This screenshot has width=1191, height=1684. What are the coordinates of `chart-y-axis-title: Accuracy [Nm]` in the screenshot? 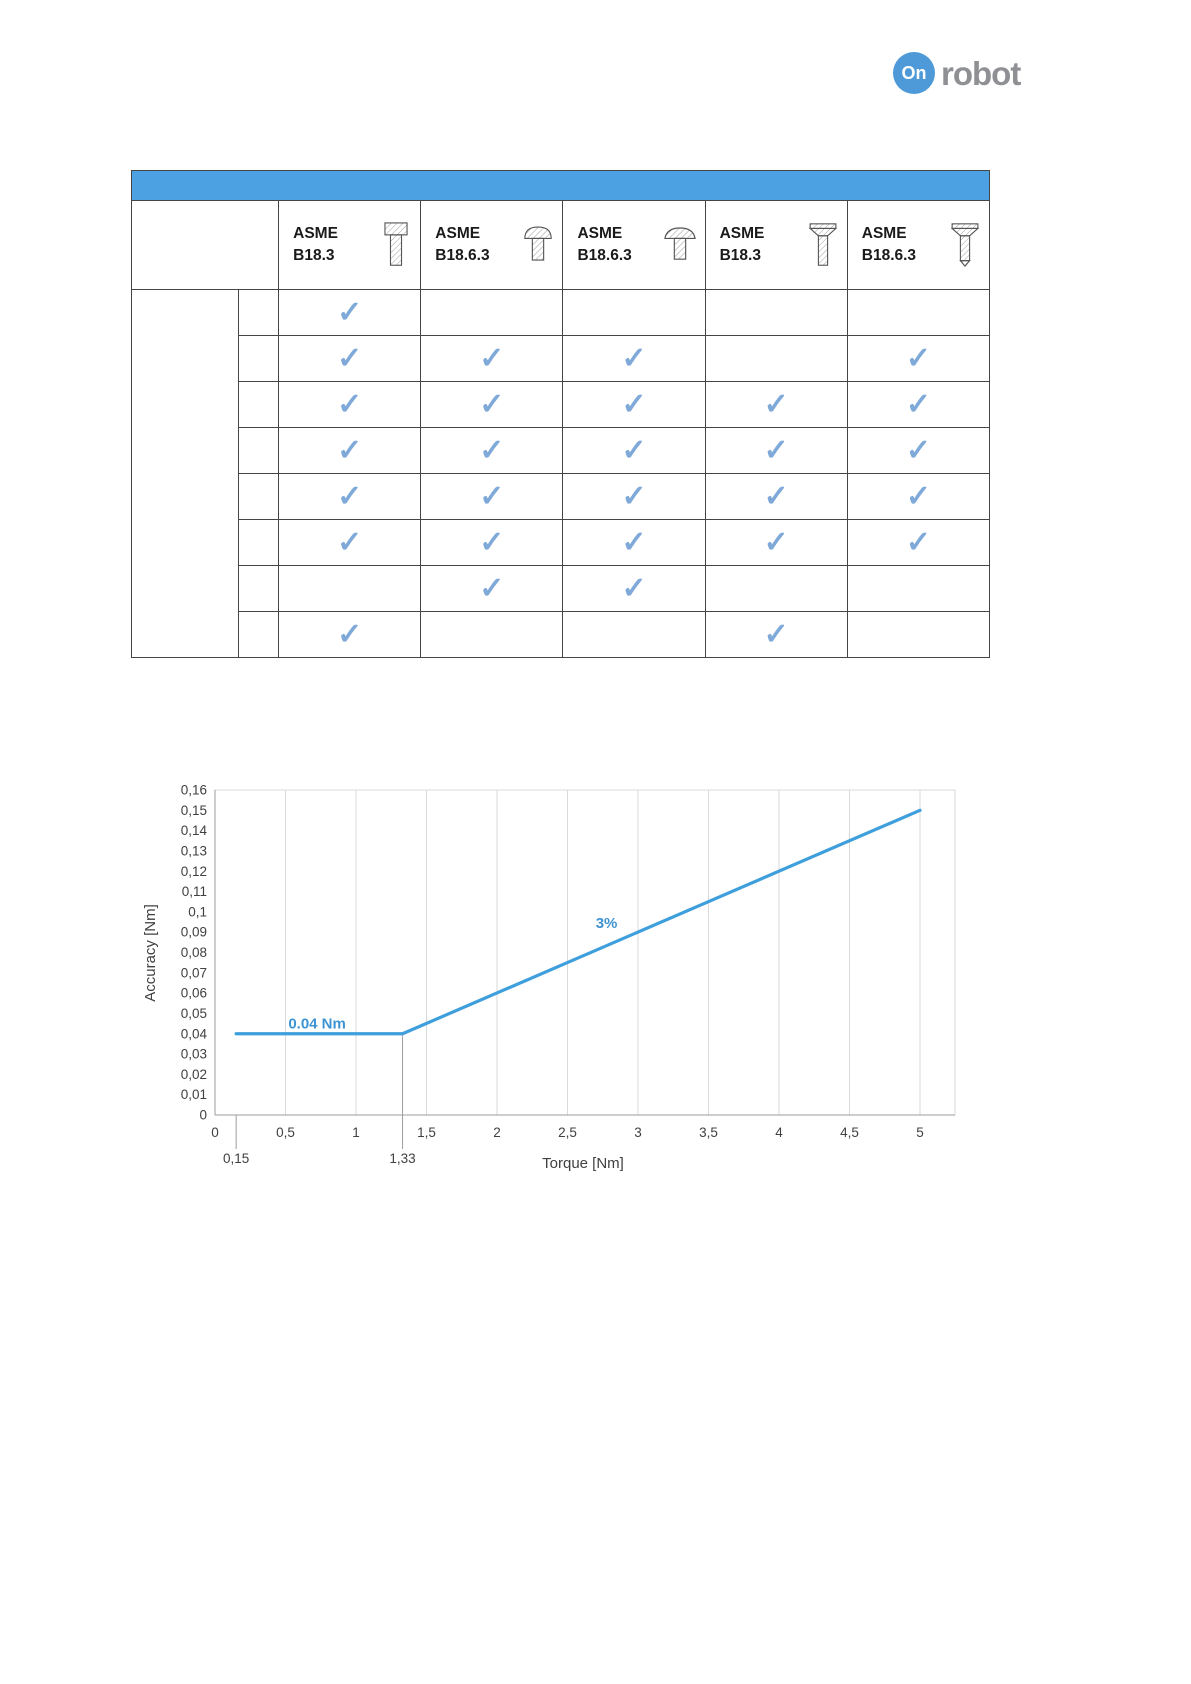 It's located at (150, 953).